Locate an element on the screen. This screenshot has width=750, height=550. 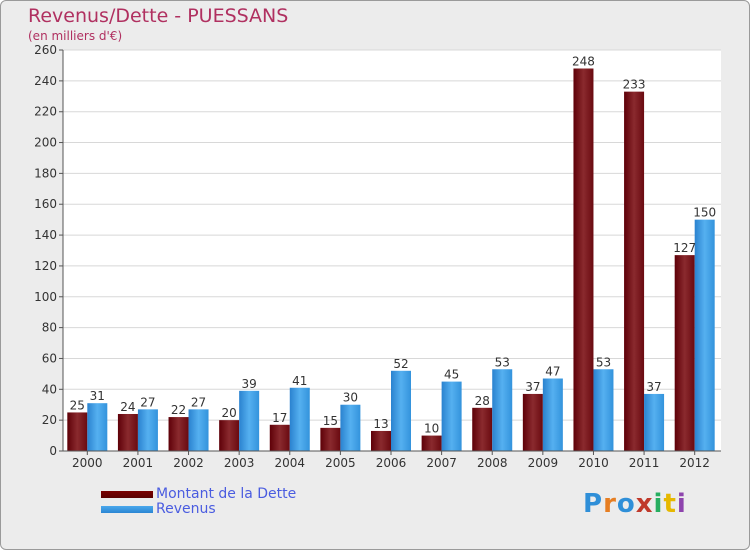
bar-revenue-2000 is located at coordinates (97, 427).